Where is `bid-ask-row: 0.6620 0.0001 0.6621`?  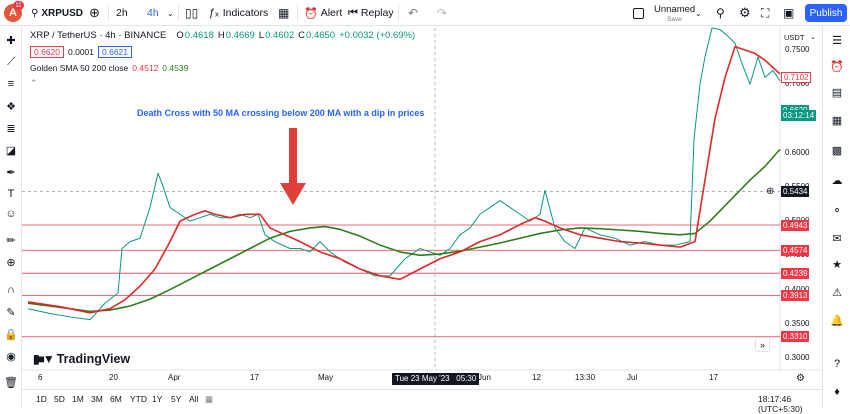 bid-ask-row: 0.6620 0.0001 0.6621 is located at coordinates (81, 52).